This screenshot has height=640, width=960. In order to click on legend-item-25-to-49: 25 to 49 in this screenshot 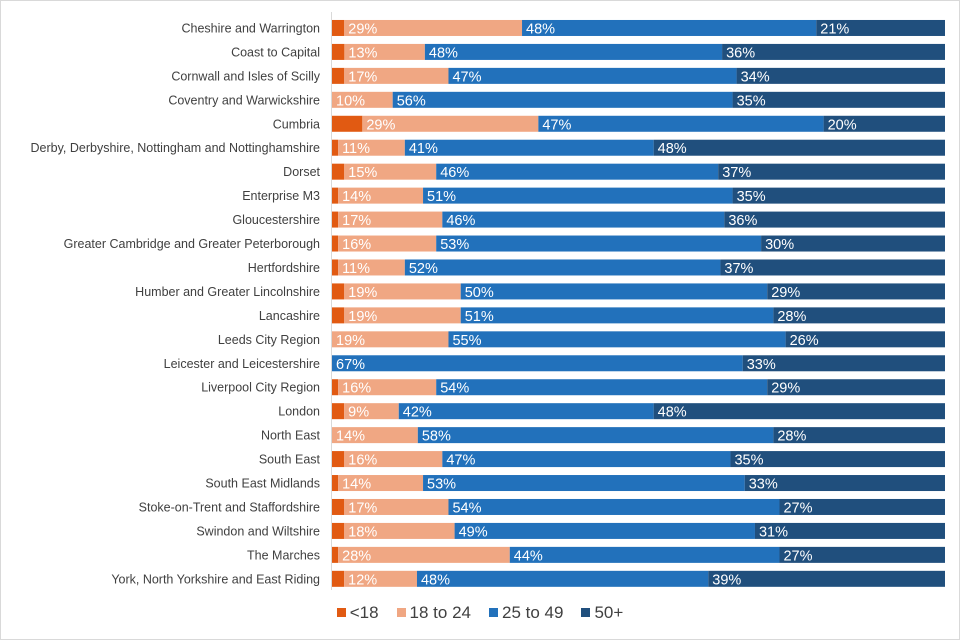, I will do `click(526, 613)`.